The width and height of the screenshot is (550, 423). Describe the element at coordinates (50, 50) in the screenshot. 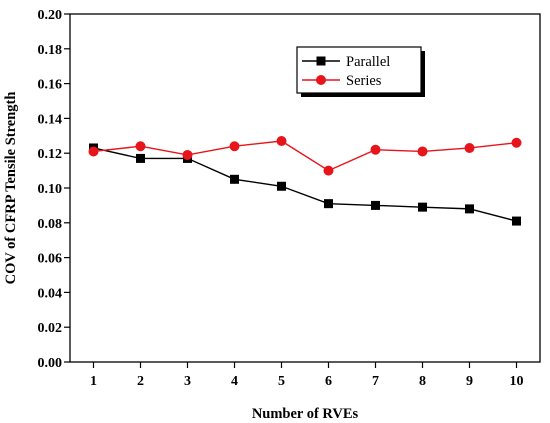

I see `y-tick-label: 0.18` at that location.